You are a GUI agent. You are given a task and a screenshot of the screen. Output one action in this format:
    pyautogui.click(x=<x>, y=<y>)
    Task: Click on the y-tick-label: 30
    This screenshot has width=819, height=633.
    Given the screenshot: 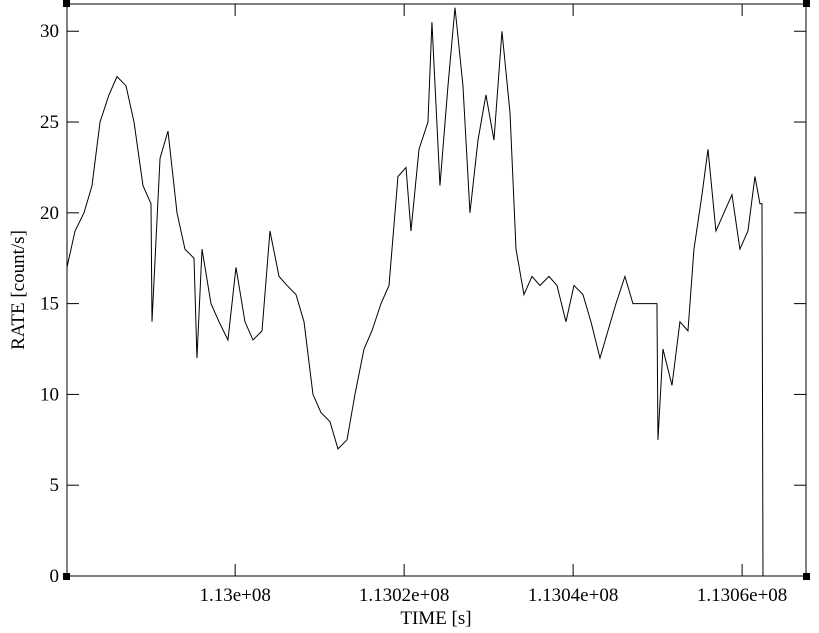 What is the action you would take?
    pyautogui.click(x=49, y=31)
    